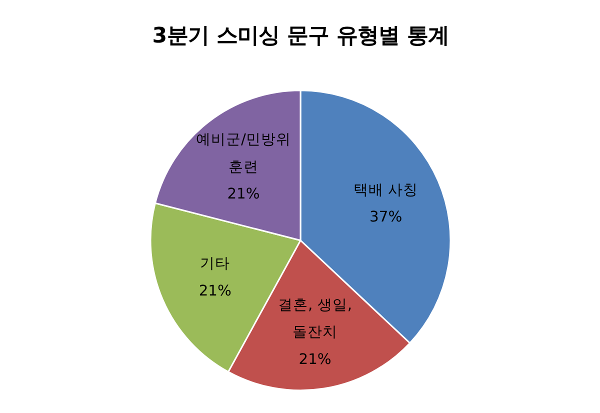 This screenshot has height=413, width=600. I want to click on slice-label: 기타, so click(215, 263).